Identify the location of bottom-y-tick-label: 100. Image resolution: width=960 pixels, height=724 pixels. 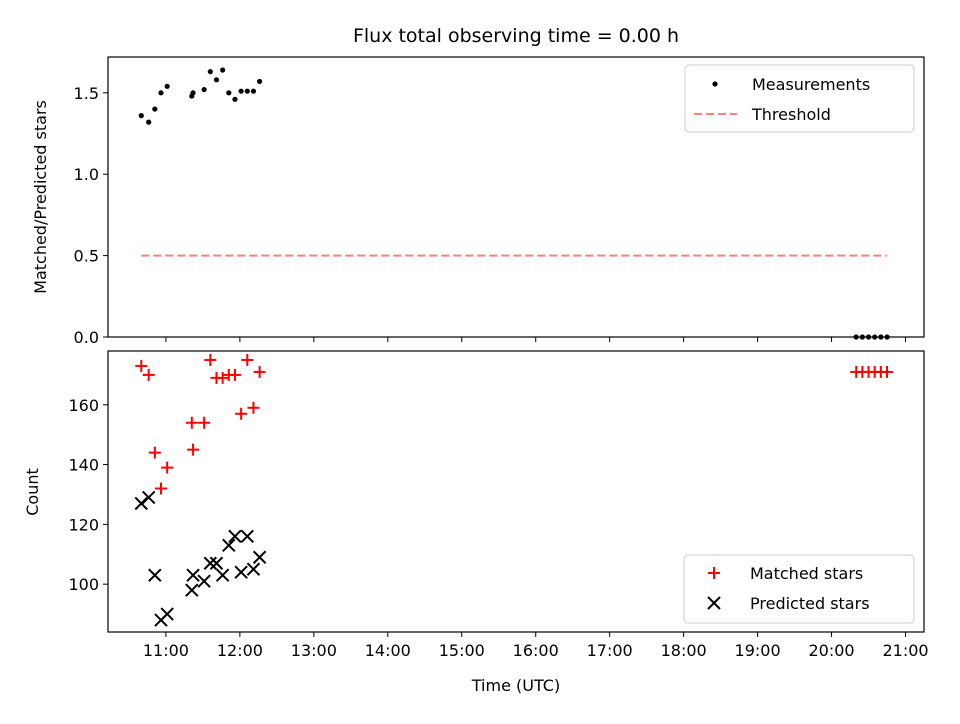
(83, 584).